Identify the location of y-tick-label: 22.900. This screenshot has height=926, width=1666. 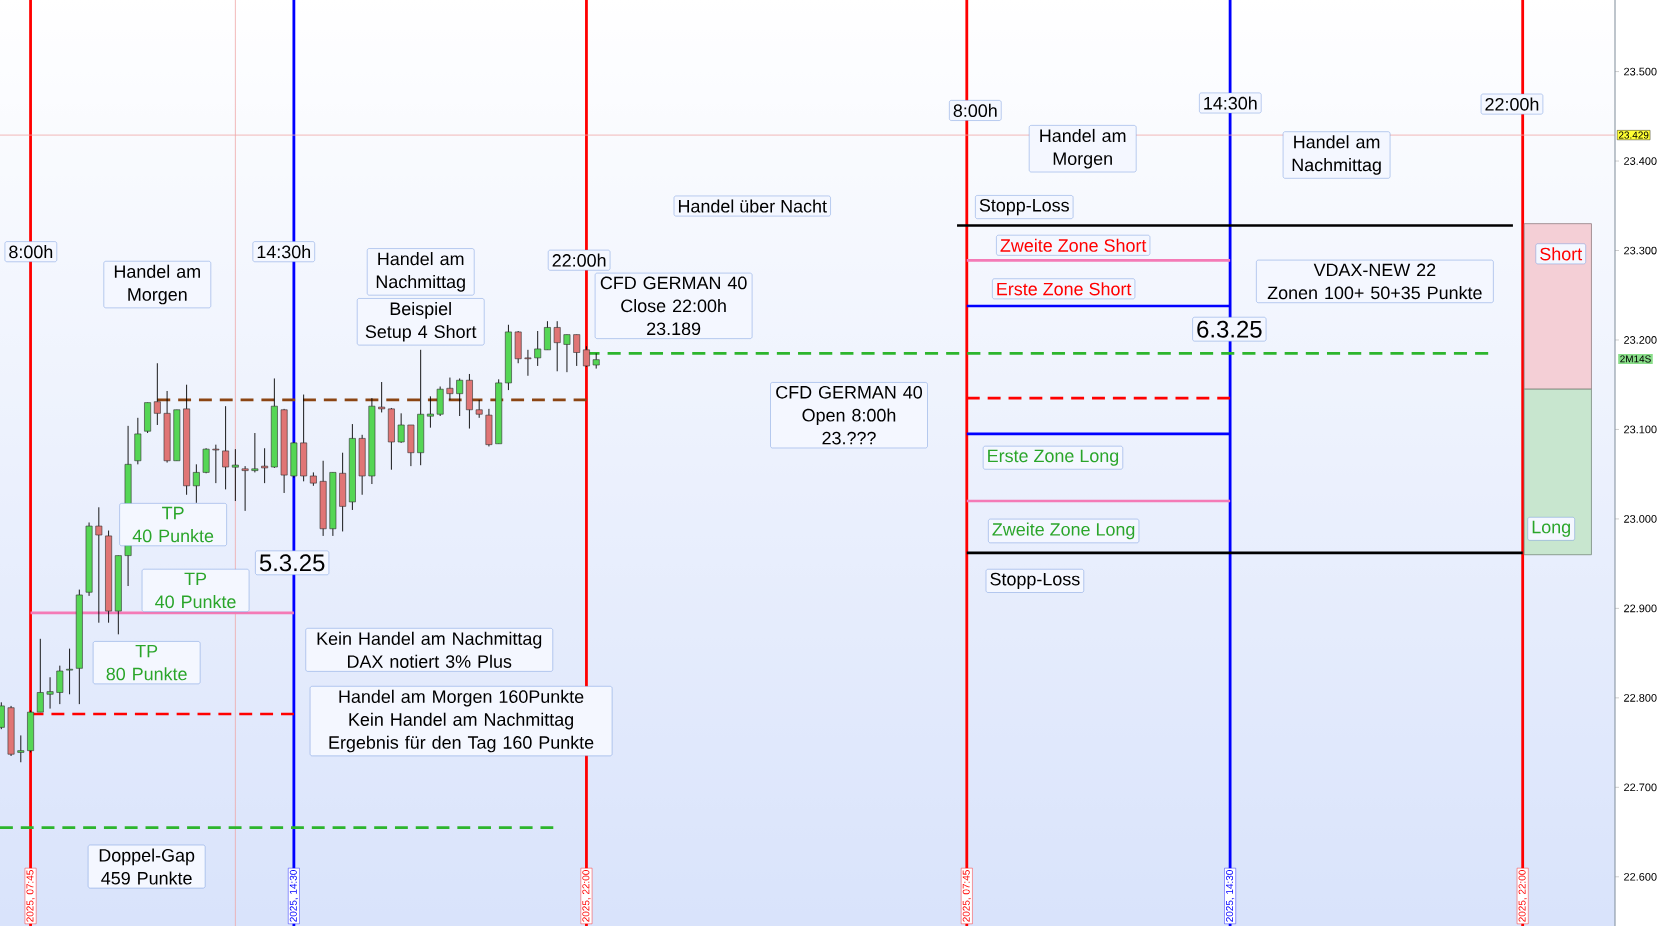
(1640, 608).